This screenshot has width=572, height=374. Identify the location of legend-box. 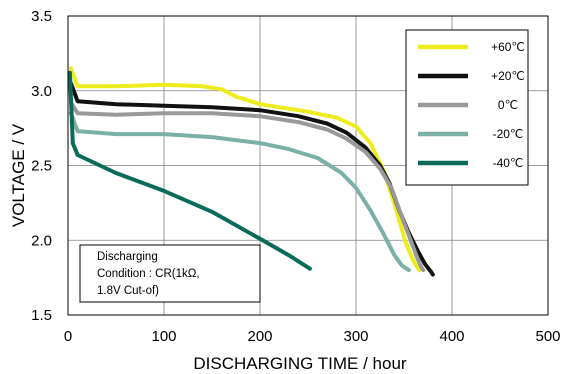
(467, 107).